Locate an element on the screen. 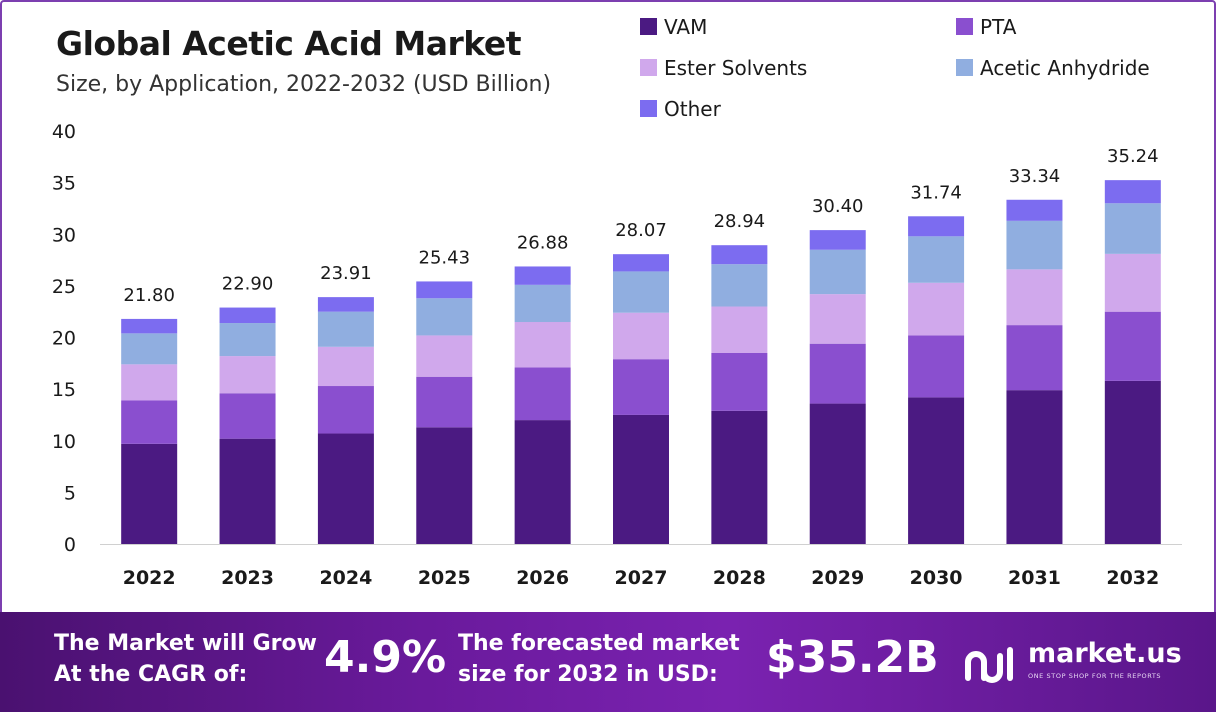 The width and height of the screenshot is (1216, 712). x-tick-label: 2026 is located at coordinates (542, 578).